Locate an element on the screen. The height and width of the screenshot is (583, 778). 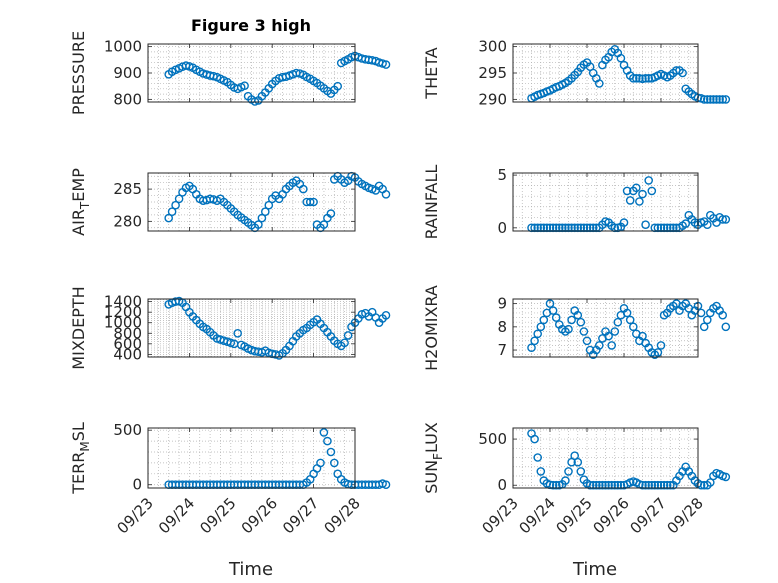
y-tick-label: 280 is located at coordinates (127, 221).